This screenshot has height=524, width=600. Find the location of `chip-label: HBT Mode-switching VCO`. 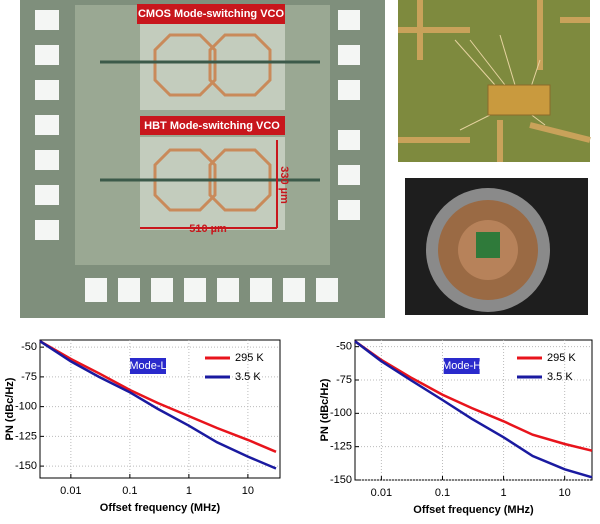

chip-label: HBT Mode-switching VCO is located at coordinates (212, 126).